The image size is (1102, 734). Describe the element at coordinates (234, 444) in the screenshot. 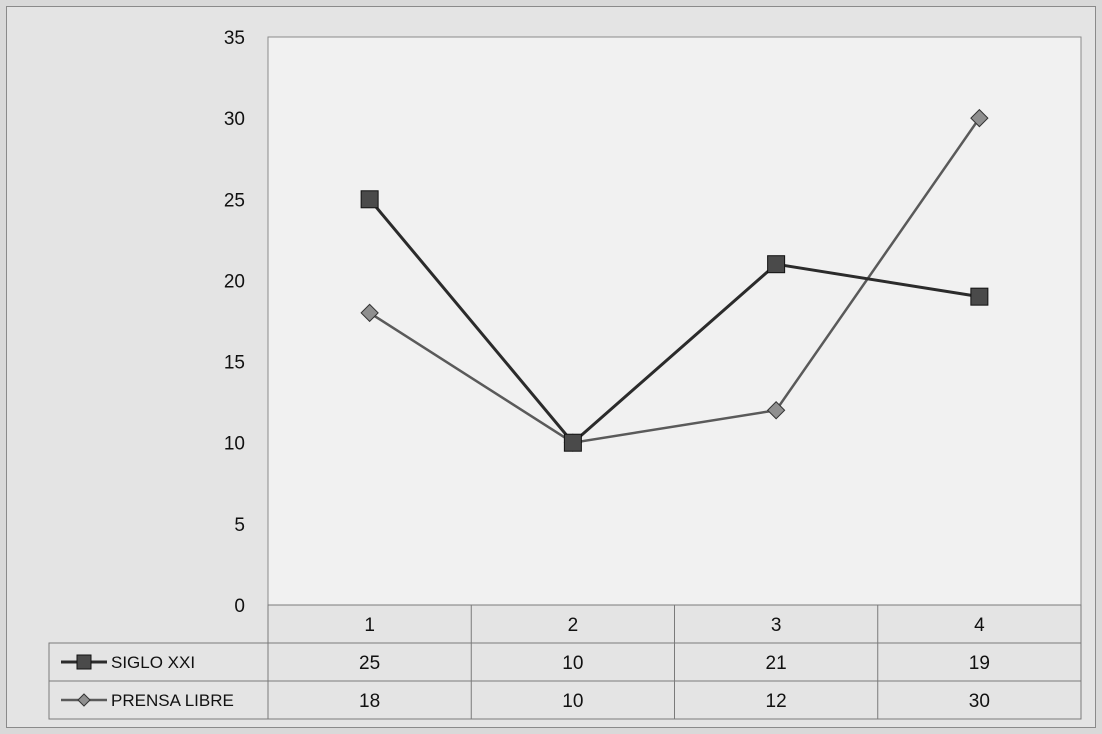

I see `y-tick-label: 10` at that location.